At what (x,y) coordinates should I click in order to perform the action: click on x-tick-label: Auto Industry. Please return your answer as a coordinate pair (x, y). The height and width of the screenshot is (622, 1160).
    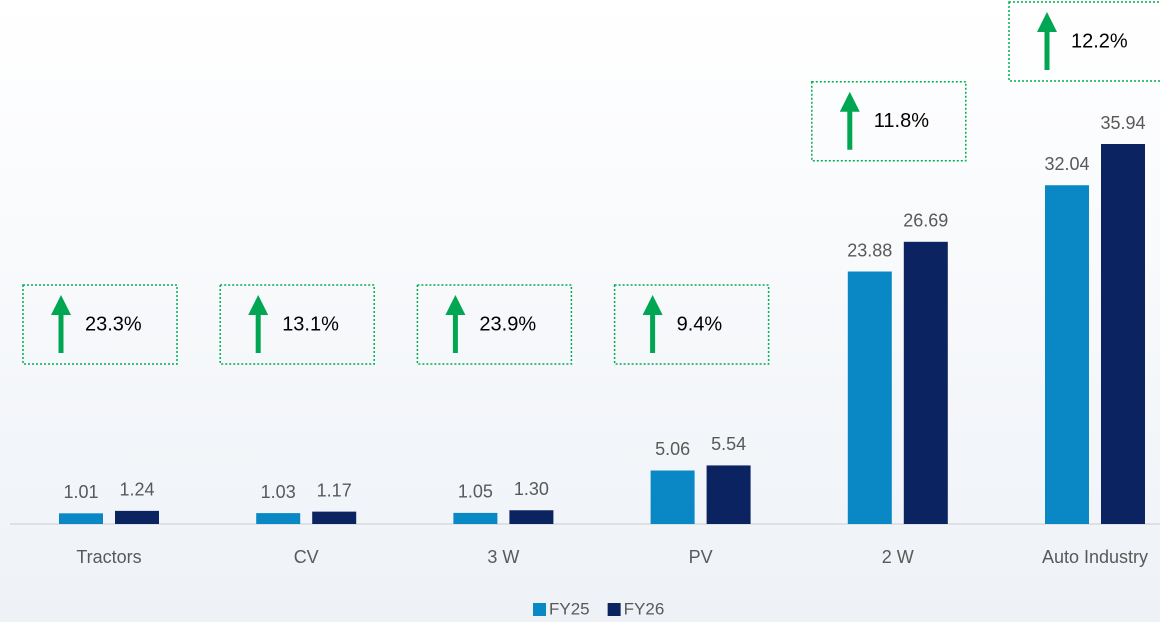
    Looking at the image, I should click on (1095, 557).